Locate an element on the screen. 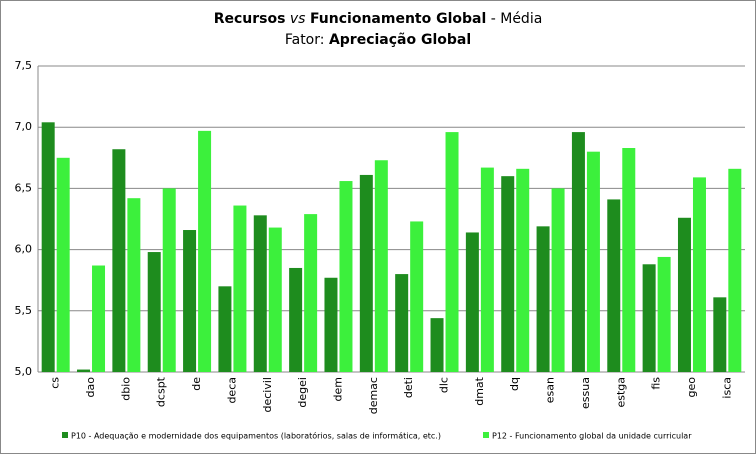  y-tick-label: 7,5 is located at coordinates (24, 65).